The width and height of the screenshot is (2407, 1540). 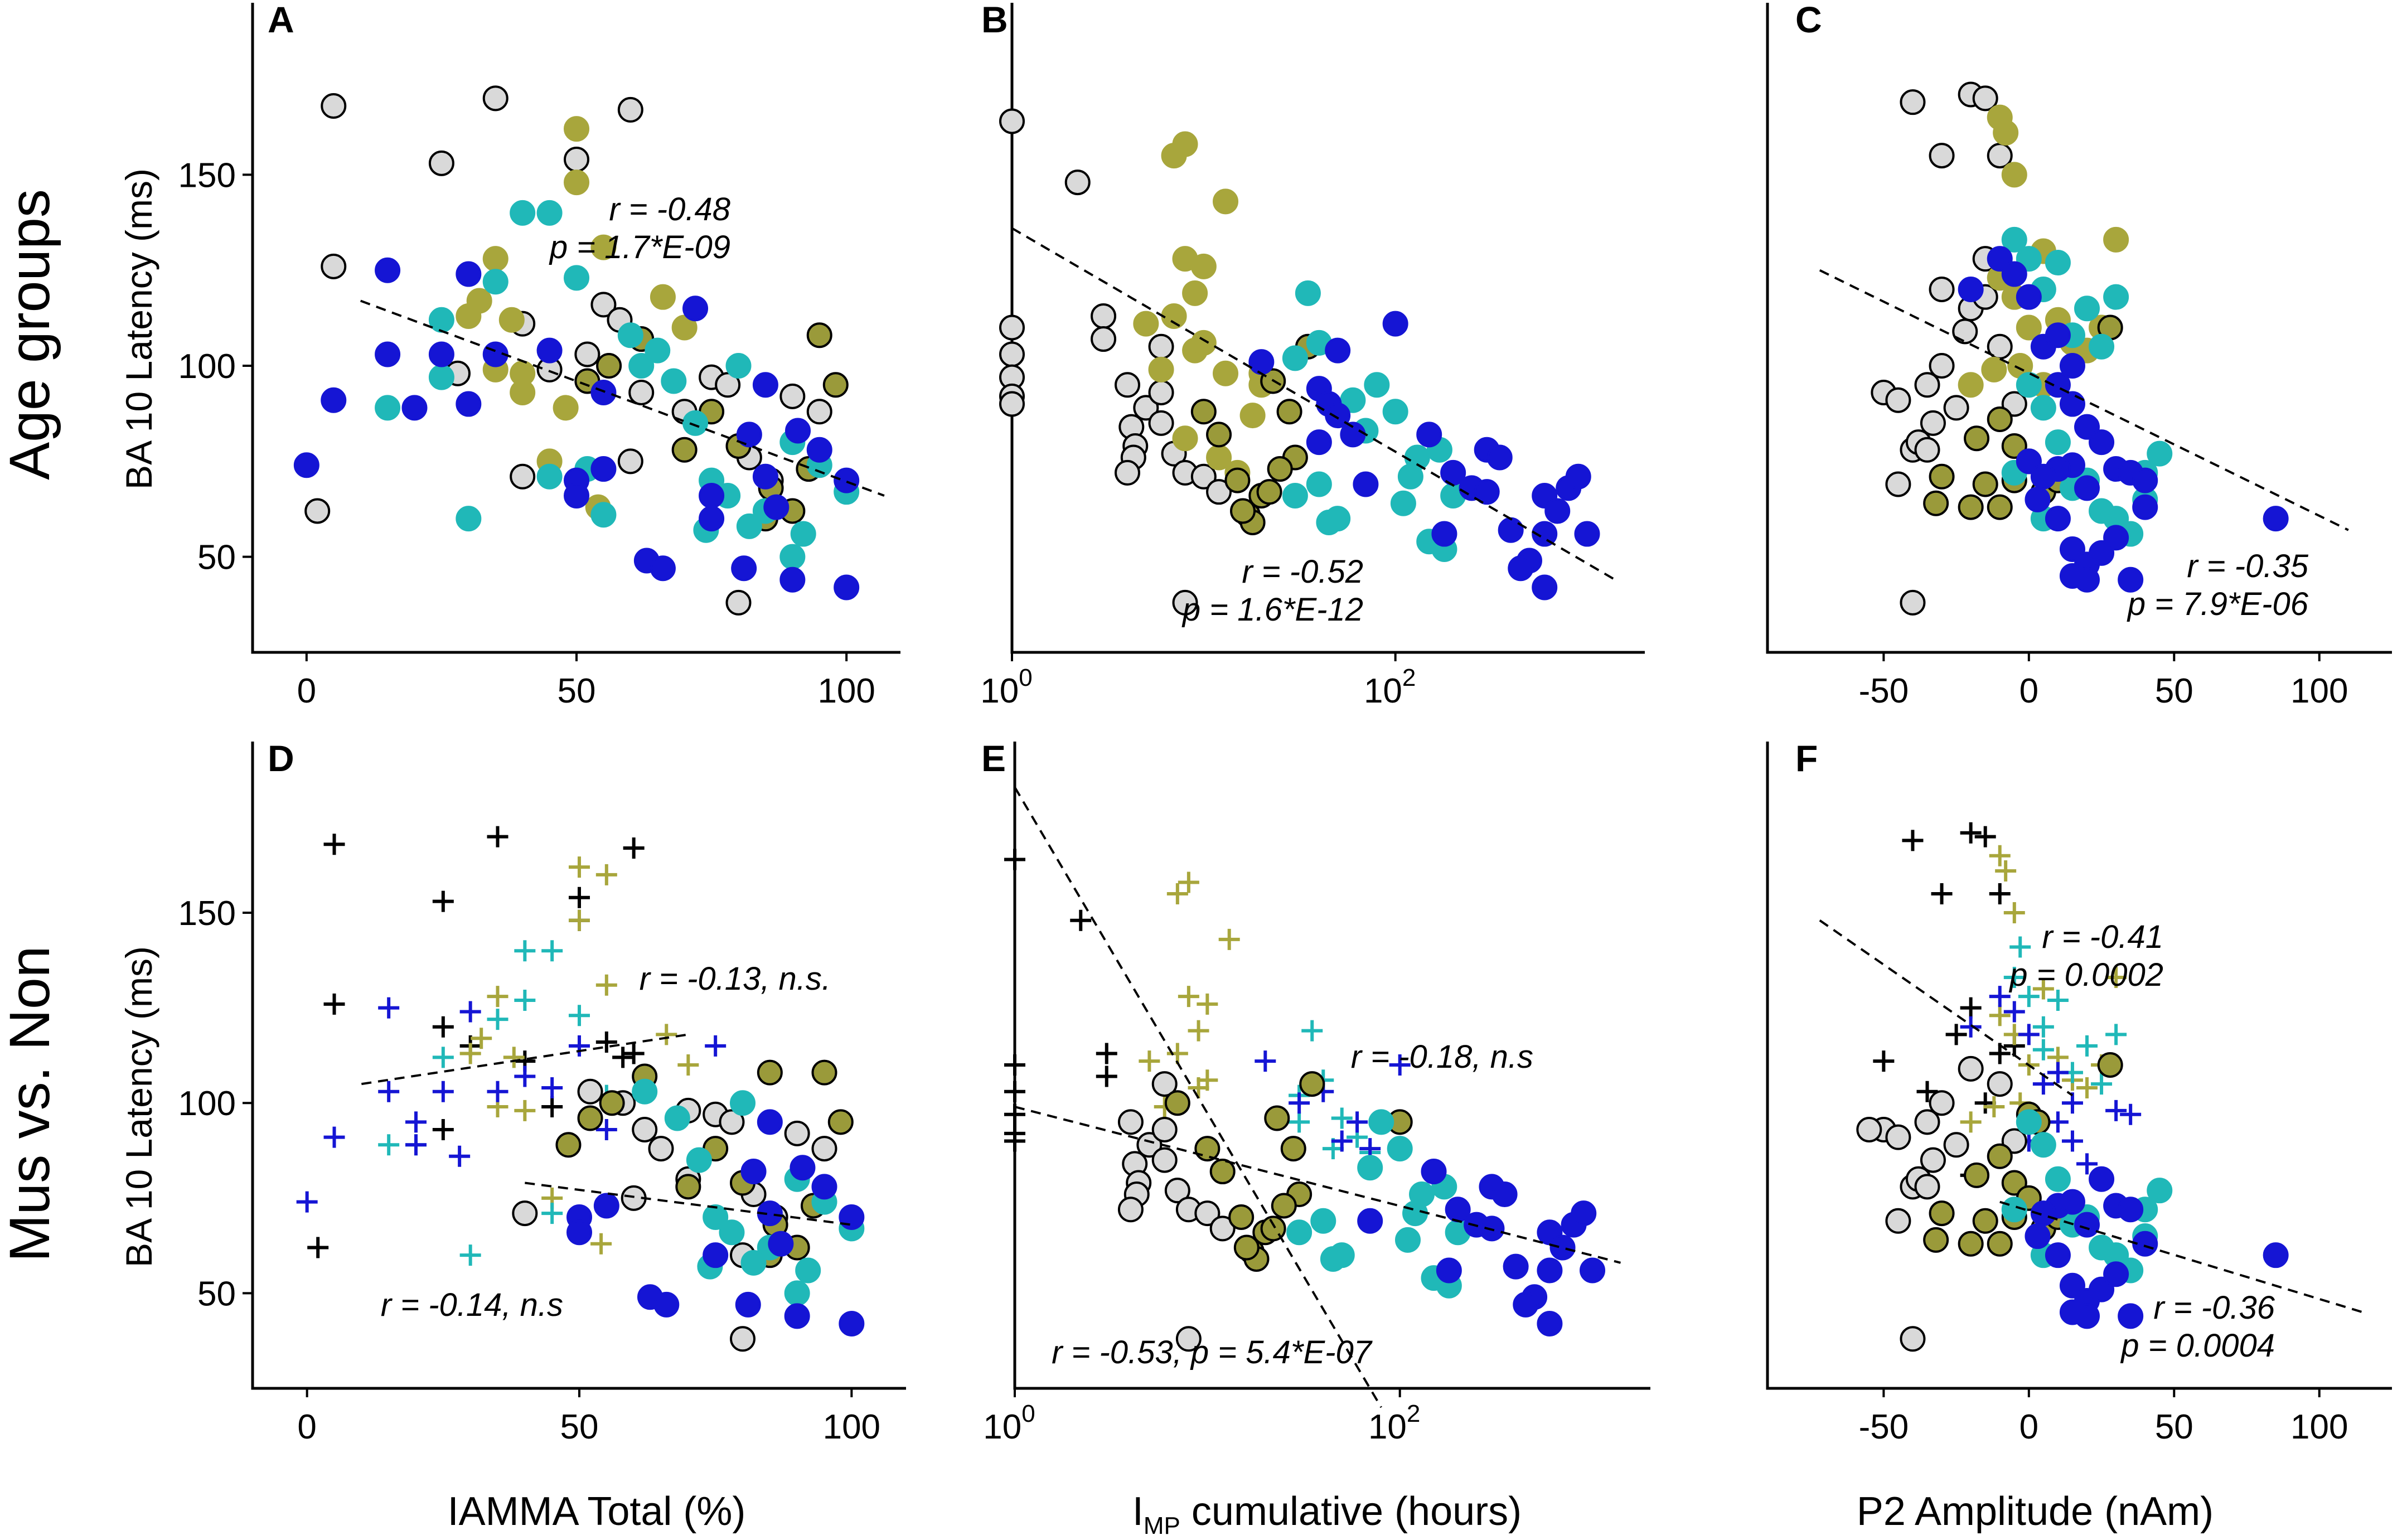 What do you see at coordinates (1332, 1066) in the screenshot?
I see `axes-e` at bounding box center [1332, 1066].